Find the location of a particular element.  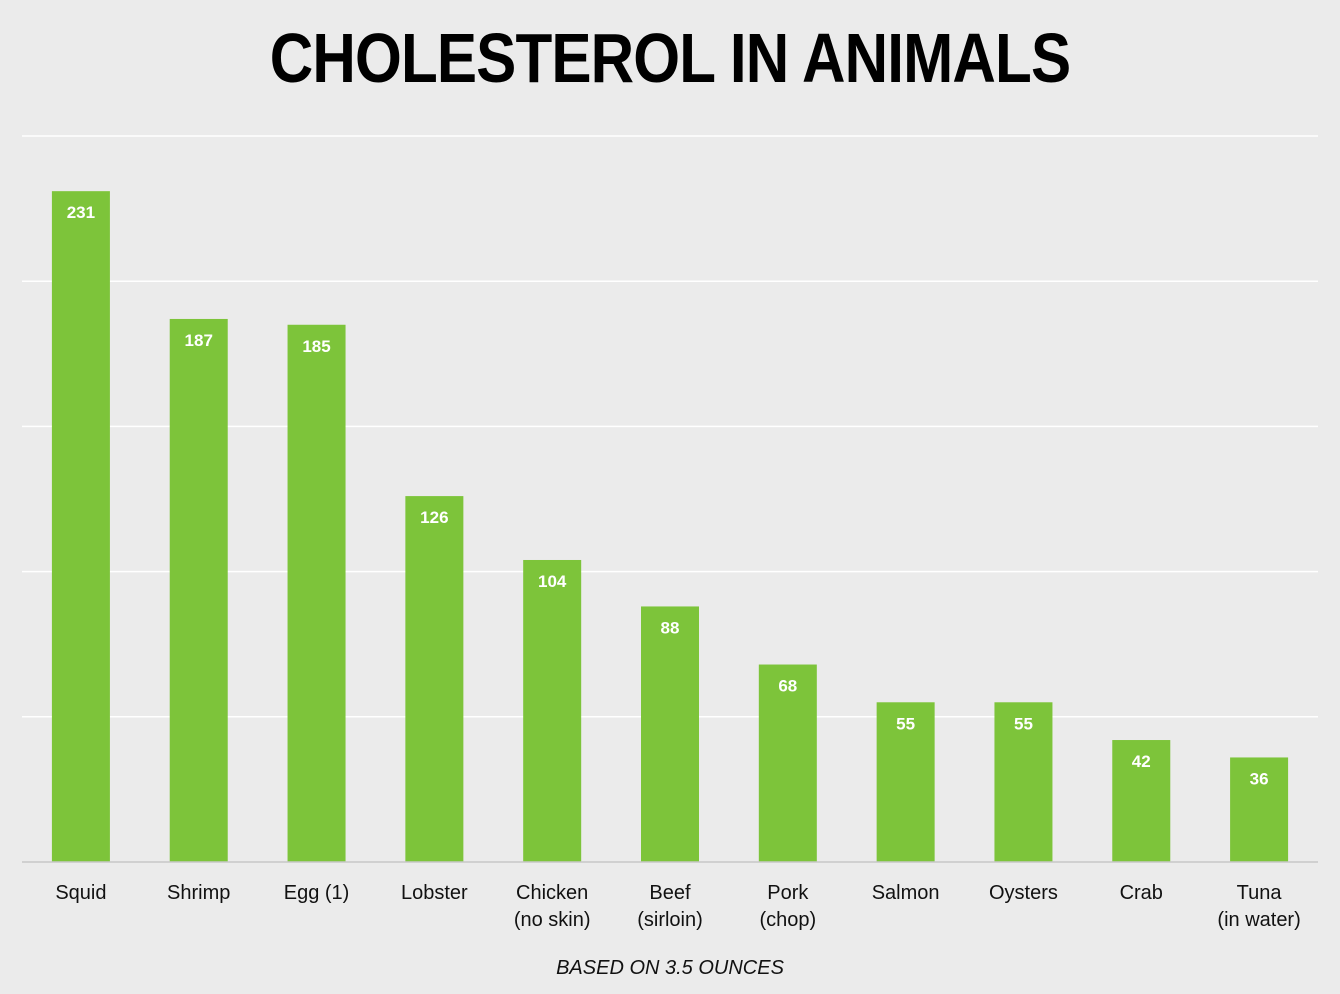

data-label: 104 is located at coordinates (552, 581).